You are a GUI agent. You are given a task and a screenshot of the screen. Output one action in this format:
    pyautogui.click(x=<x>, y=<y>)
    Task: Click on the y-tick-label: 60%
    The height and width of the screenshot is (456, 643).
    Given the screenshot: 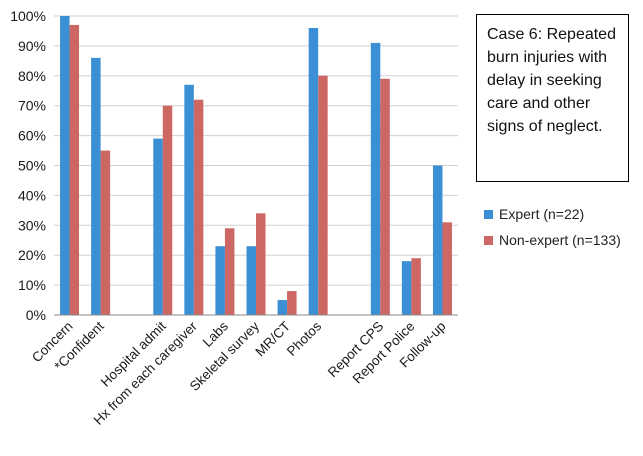 What is the action you would take?
    pyautogui.click(x=32, y=136)
    